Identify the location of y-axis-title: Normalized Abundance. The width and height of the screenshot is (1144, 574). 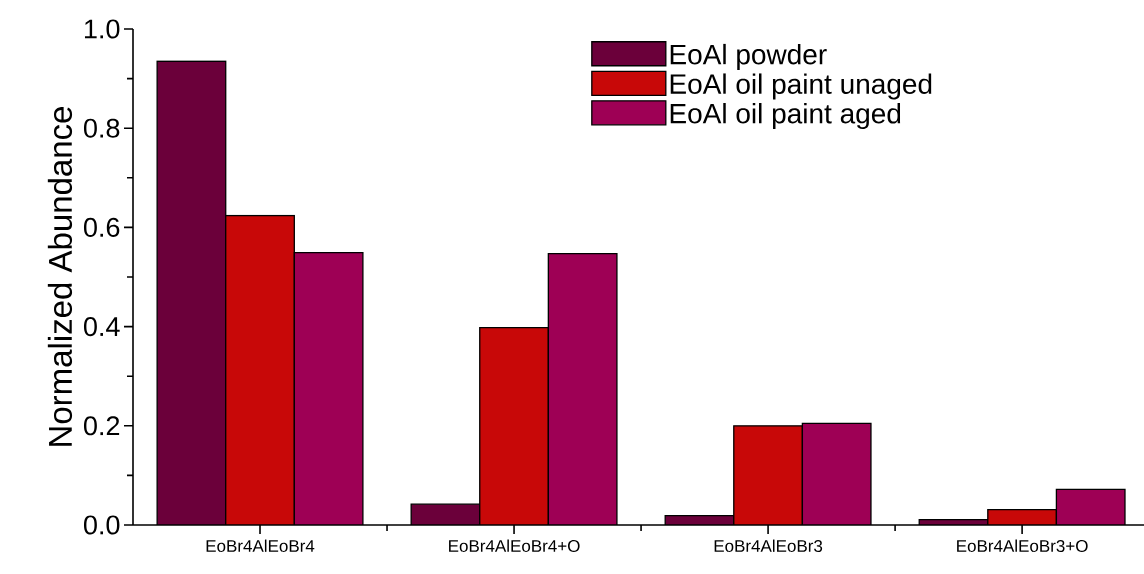
(60, 276).